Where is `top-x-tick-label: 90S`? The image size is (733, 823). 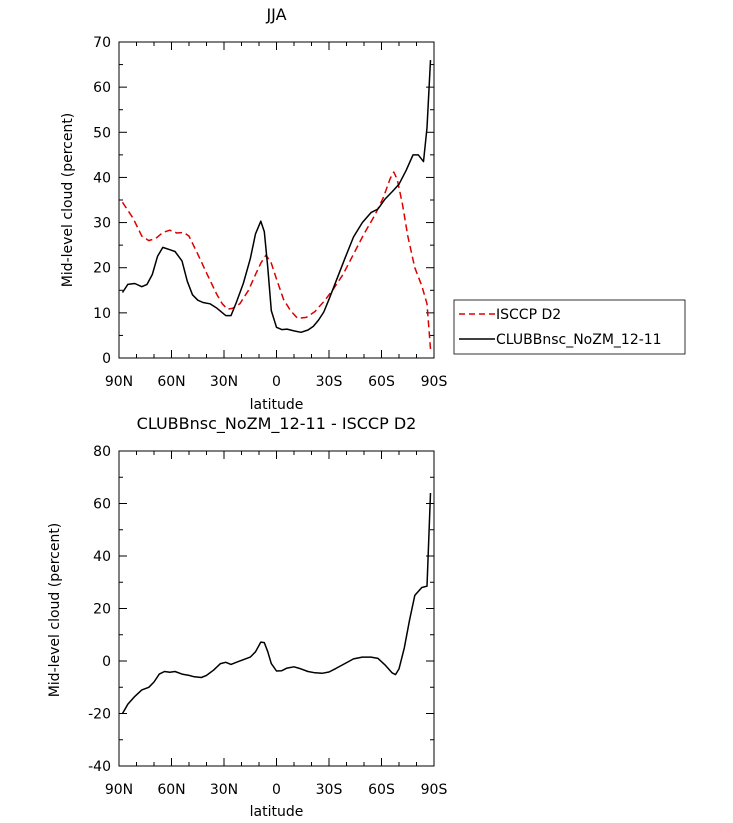
top-x-tick-label: 90S is located at coordinates (434, 382).